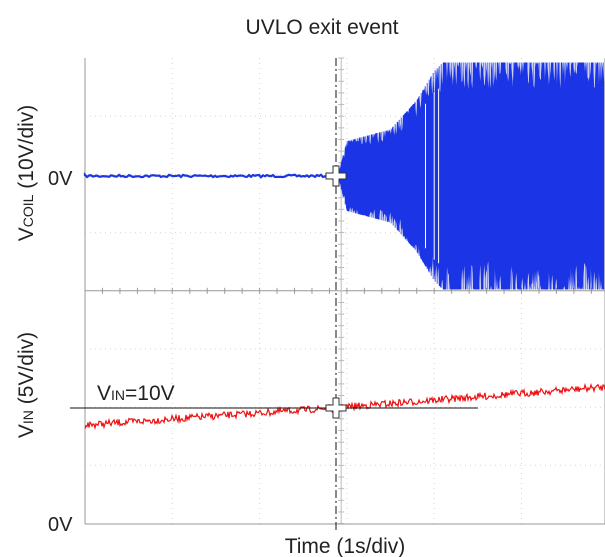 The image size is (605, 557). What do you see at coordinates (26, 173) in the screenshot?
I see `vcoil-axis-label: VCOIL (10V/div)` at bounding box center [26, 173].